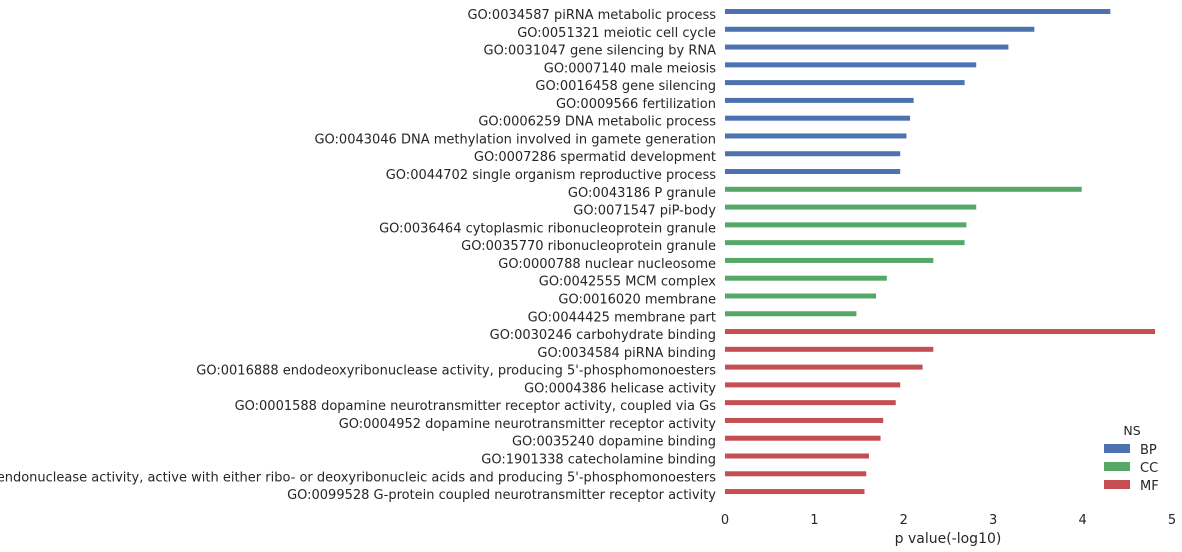  I want to click on y-tick-label: GO:0004386 helicase activity, so click(620, 388).